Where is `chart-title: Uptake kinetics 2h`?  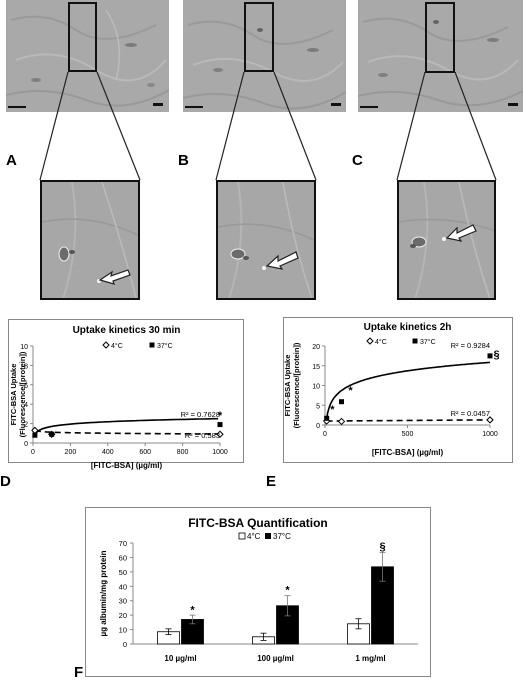 chart-title: Uptake kinetics 2h is located at coordinates (408, 327).